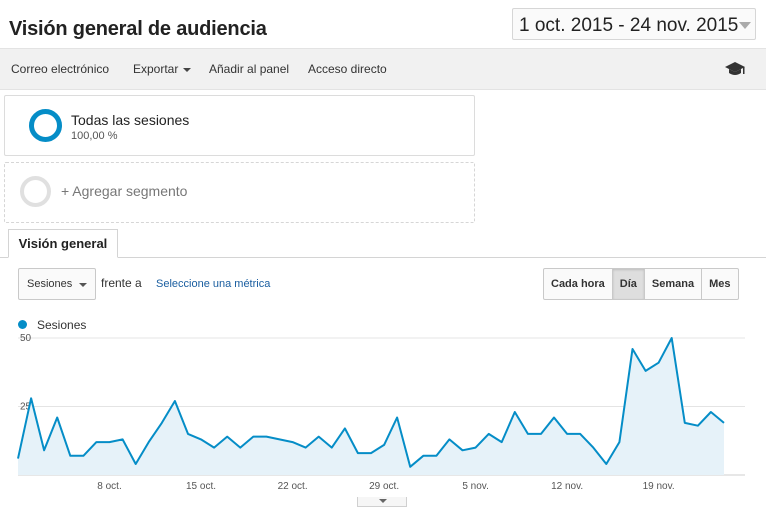 The width and height of the screenshot is (766, 525). What do you see at coordinates (109, 486) in the screenshot?
I see `x-tick-label: 8 oct.` at bounding box center [109, 486].